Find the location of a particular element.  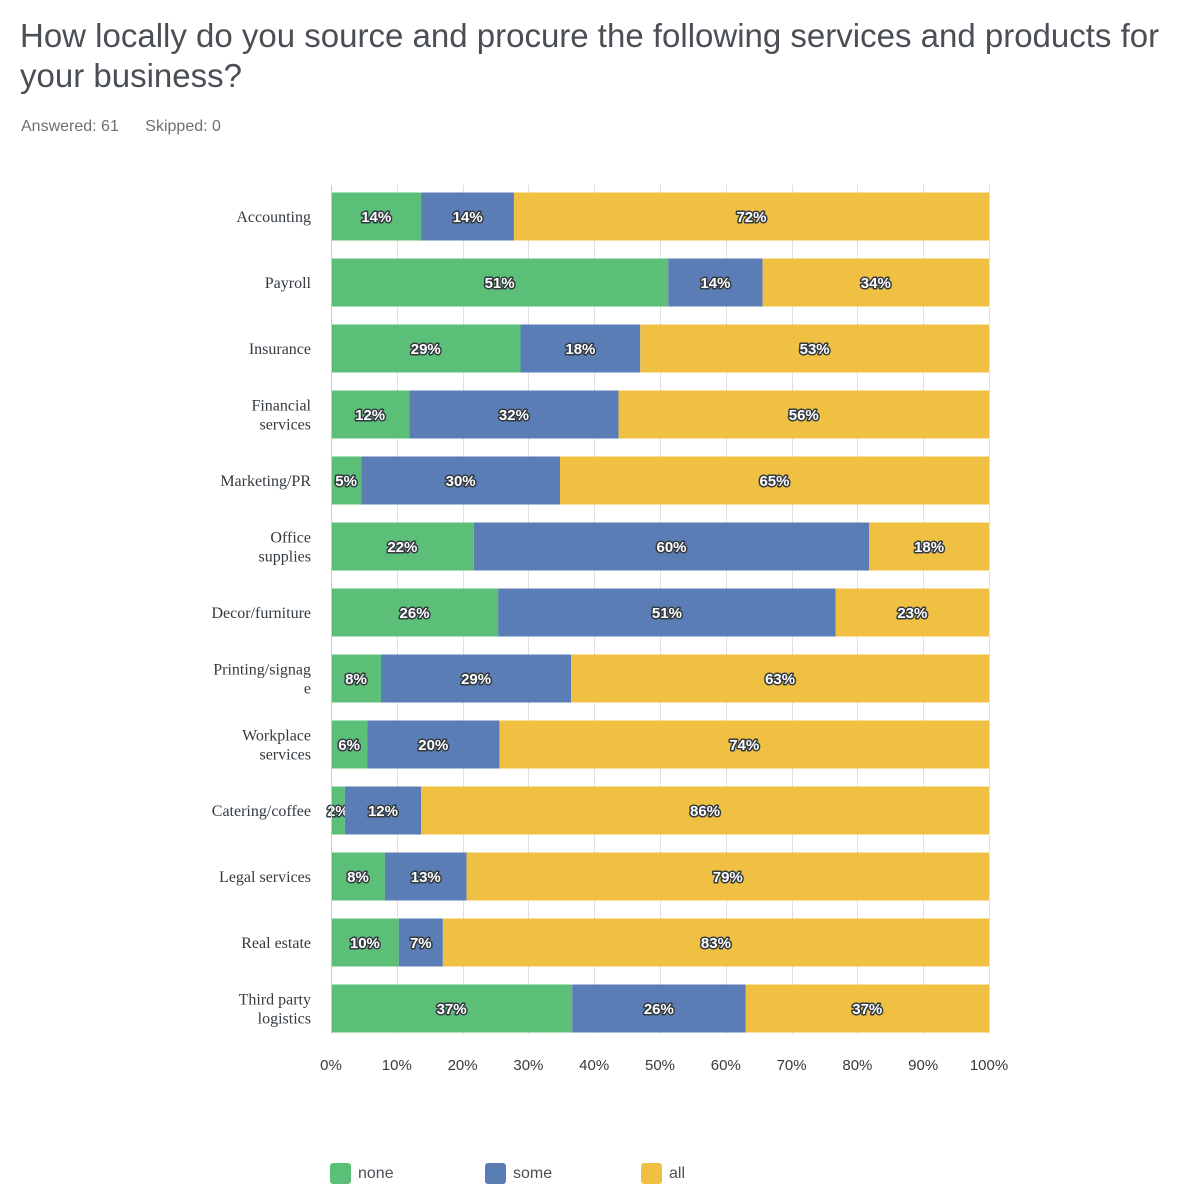

category-label: Decor/furniture is located at coordinates (261, 613).